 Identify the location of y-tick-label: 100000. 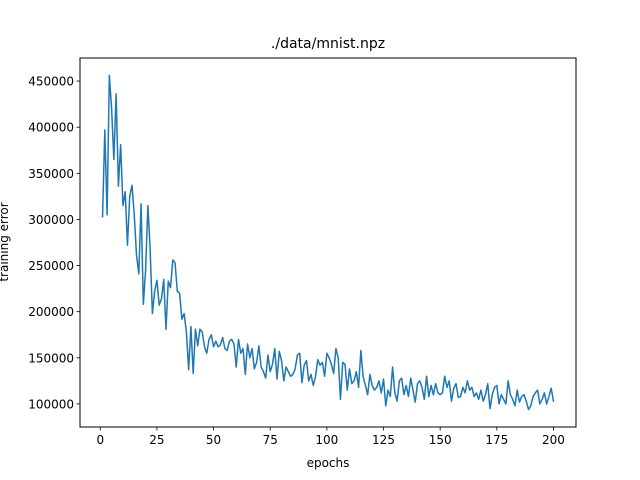
(51, 404).